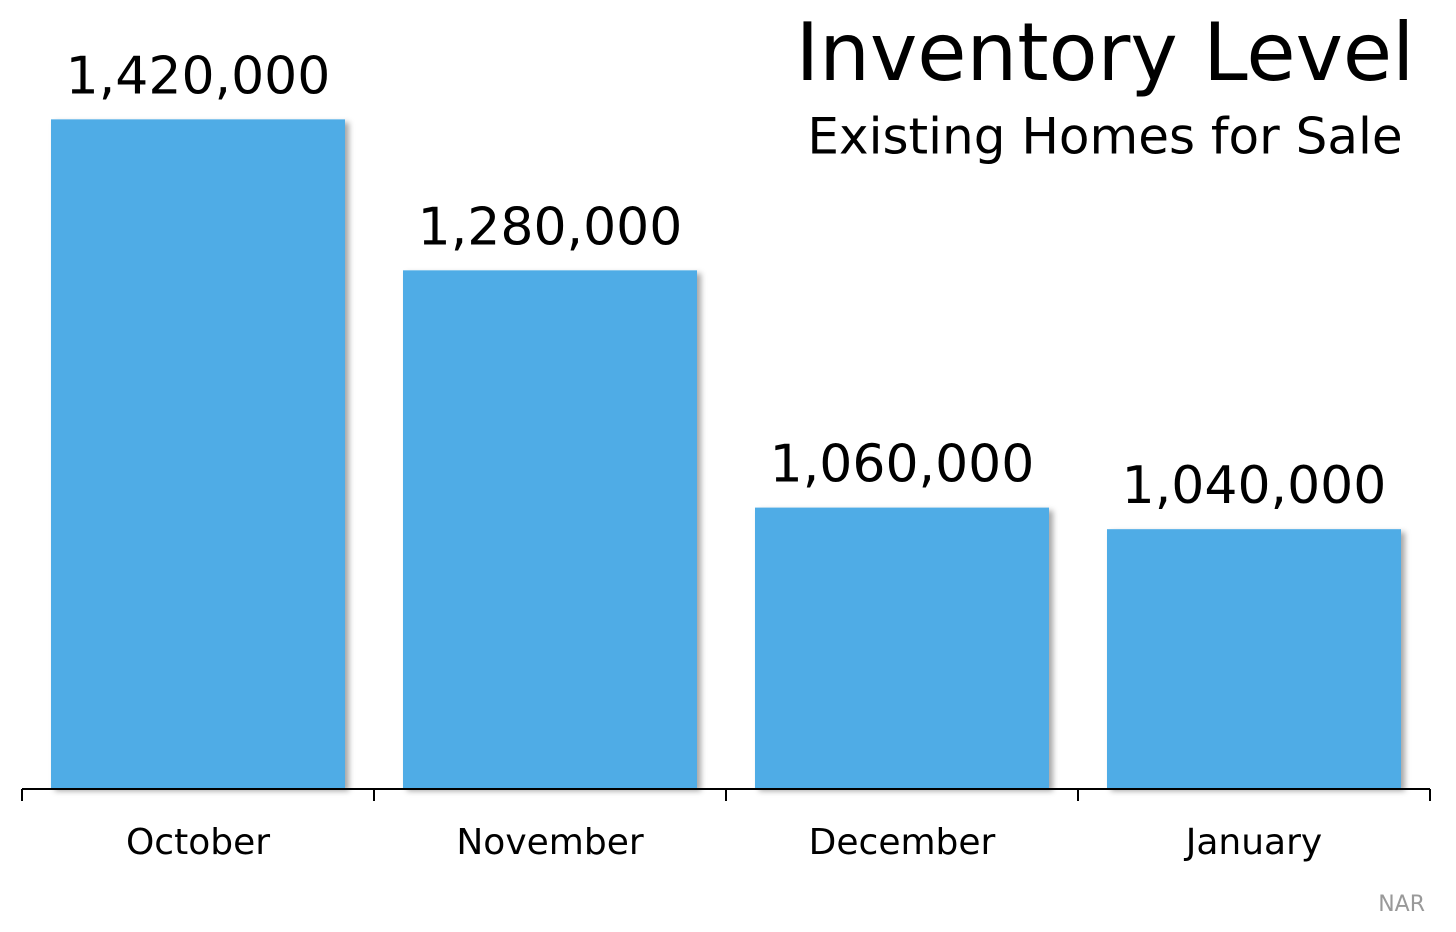  What do you see at coordinates (1401, 904) in the screenshot?
I see `source: NAR` at bounding box center [1401, 904].